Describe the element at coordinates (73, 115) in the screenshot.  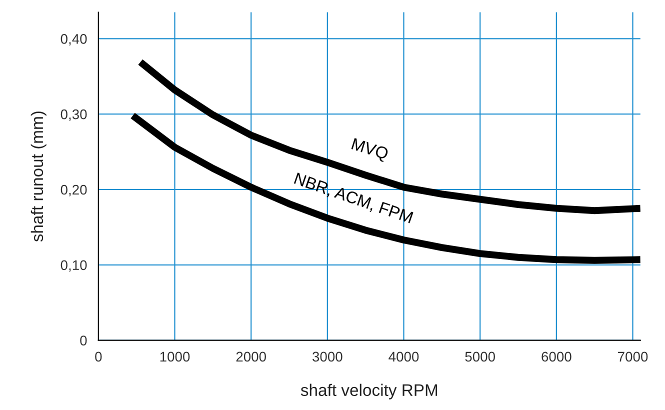
I see `y-tick-label: 0,30` at that location.